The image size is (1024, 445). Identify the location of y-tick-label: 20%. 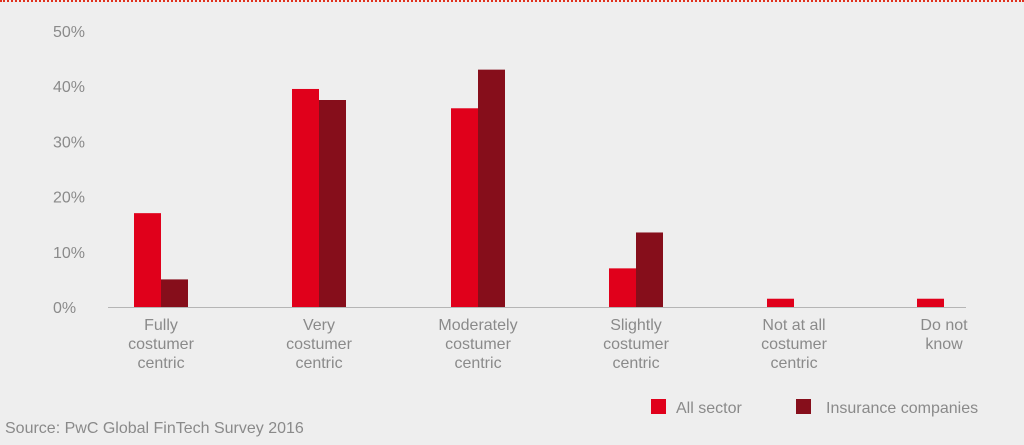
(69, 198).